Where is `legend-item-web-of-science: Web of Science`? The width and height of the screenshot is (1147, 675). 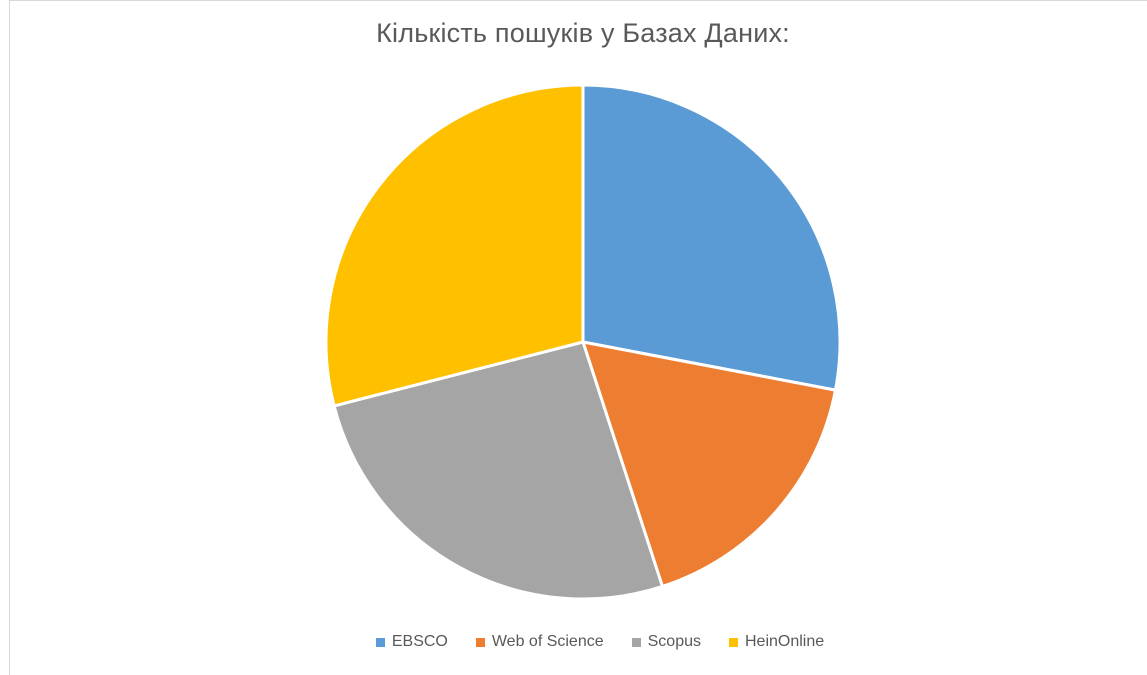 legend-item-web-of-science: Web of Science is located at coordinates (539, 642).